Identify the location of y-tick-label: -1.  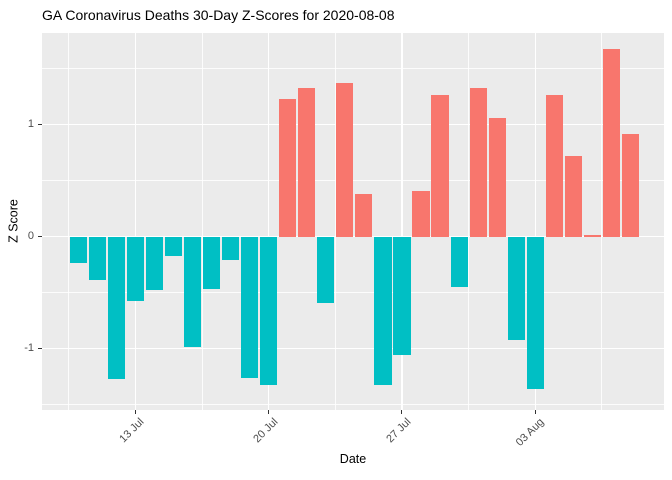
(29, 347).